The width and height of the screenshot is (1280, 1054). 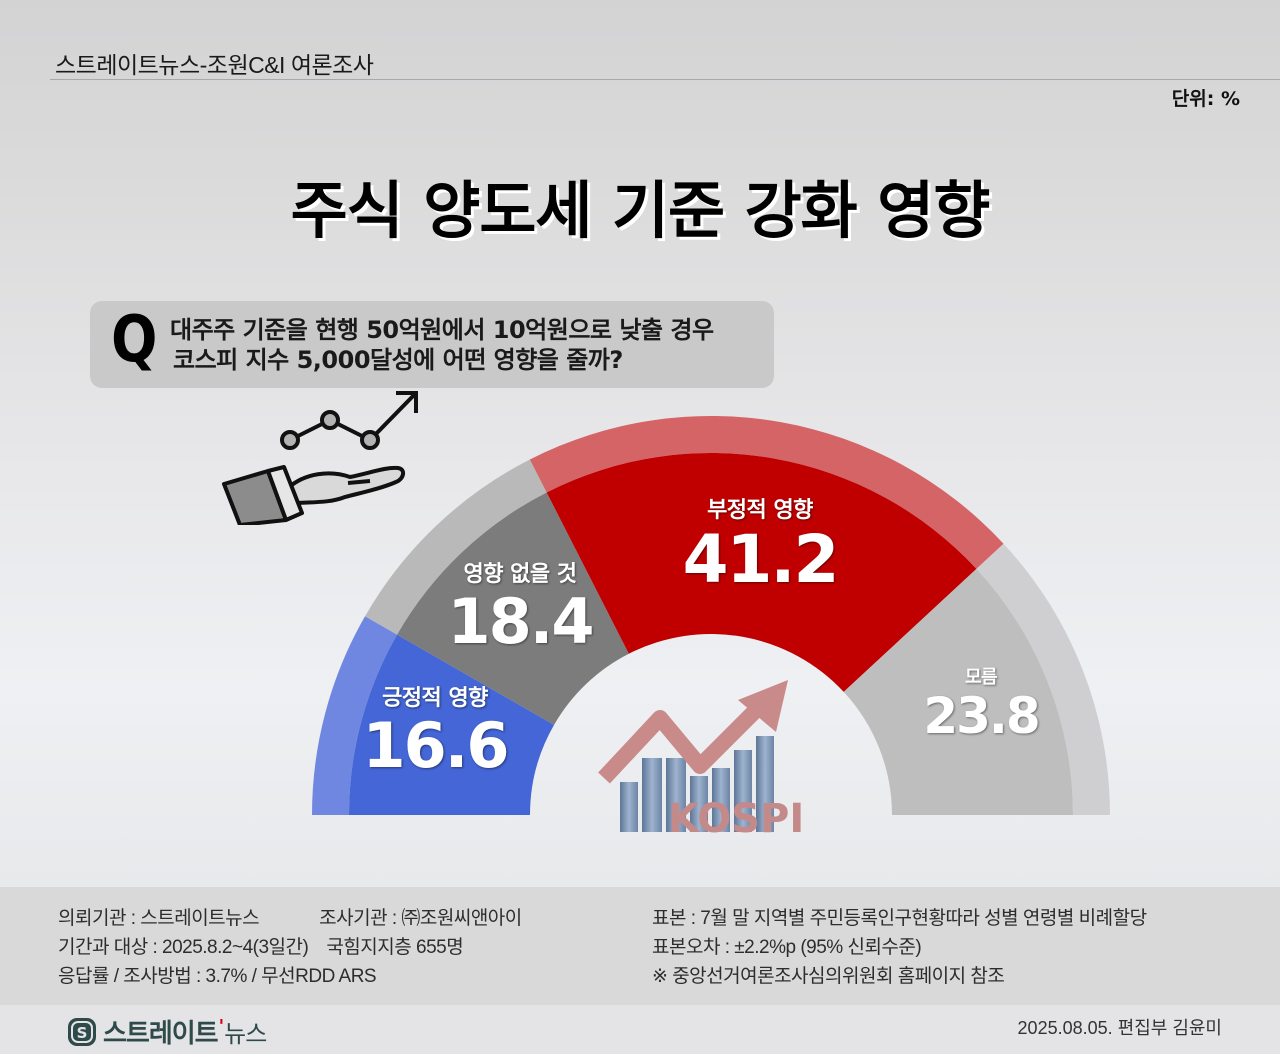 I want to click on method-row: ※ 중앙선거여론조사심의위원회 홈페이지 참조, so click(x=828, y=976).